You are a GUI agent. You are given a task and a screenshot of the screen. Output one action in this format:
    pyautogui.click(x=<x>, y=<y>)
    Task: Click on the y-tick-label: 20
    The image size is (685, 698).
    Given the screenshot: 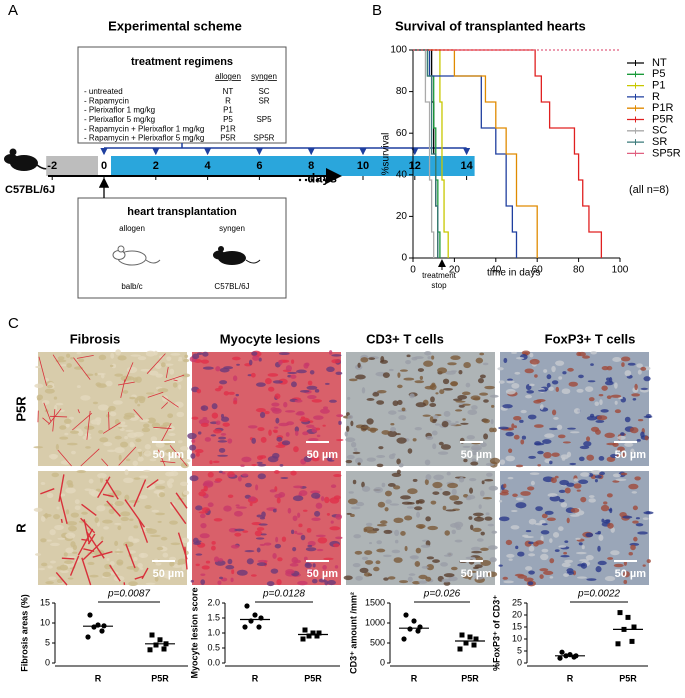 What is the action you would take?
    pyautogui.click(x=402, y=216)
    